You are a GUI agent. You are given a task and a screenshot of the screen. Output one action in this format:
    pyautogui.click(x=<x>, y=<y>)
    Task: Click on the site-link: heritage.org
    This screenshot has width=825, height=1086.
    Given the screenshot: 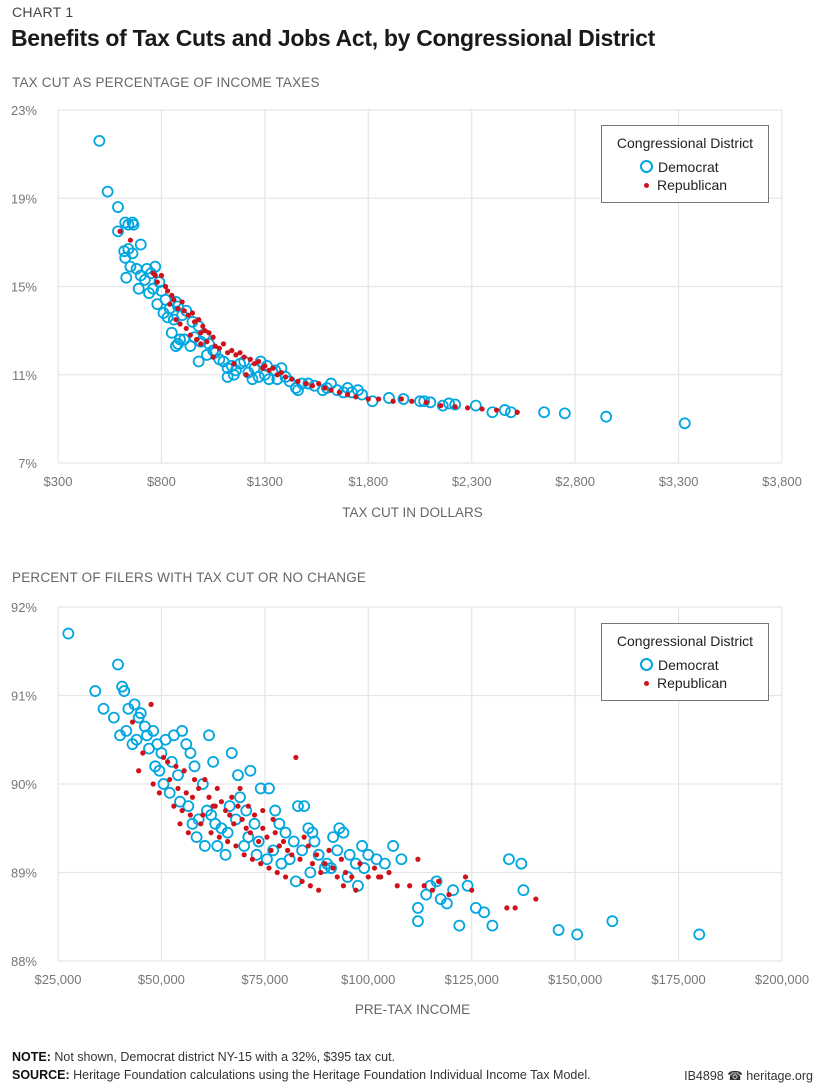 What is the action you would take?
    pyautogui.click(x=779, y=1076)
    